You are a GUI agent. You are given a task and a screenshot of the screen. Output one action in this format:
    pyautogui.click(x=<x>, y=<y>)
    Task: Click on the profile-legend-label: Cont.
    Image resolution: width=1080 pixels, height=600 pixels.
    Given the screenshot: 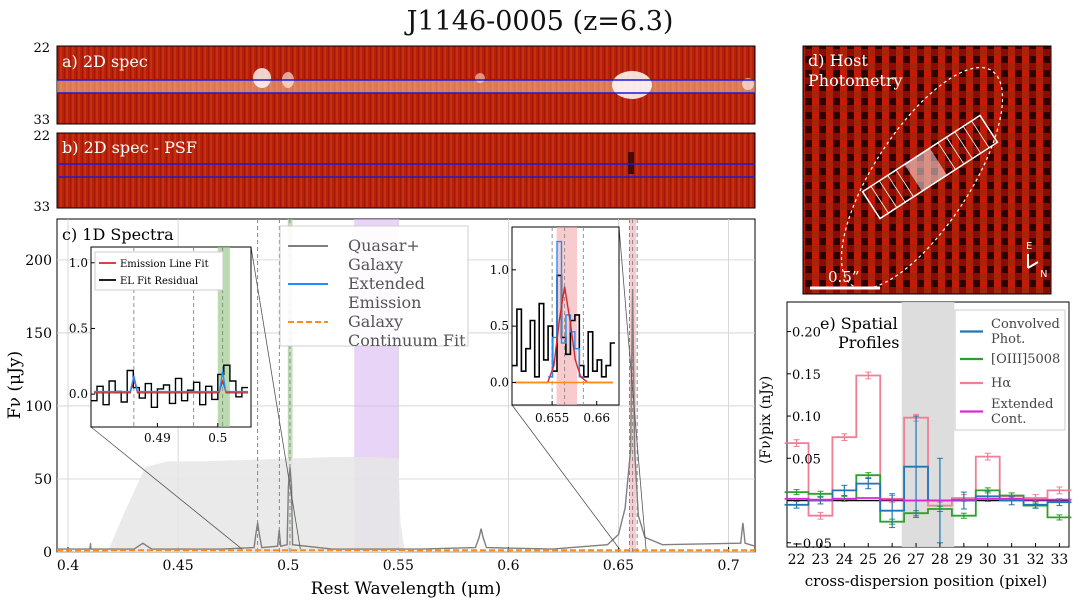 What is the action you would take?
    pyautogui.click(x=1009, y=419)
    